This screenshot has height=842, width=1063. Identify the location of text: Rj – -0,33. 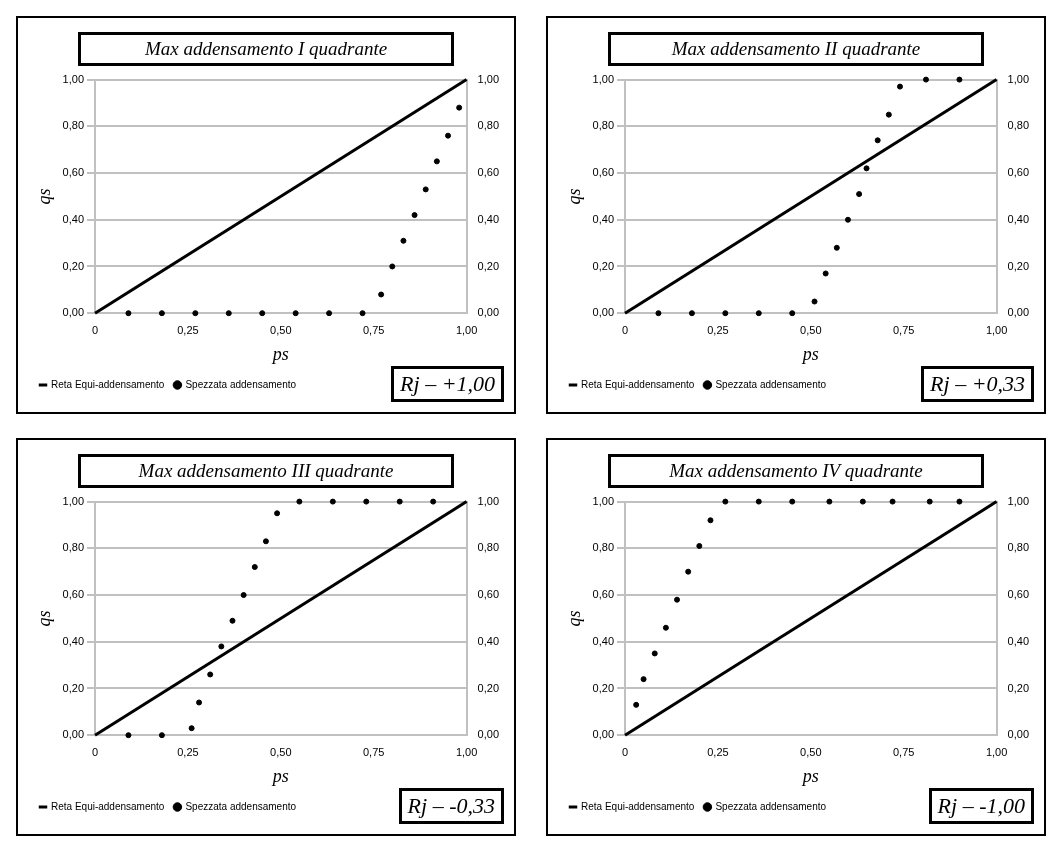
(451, 806).